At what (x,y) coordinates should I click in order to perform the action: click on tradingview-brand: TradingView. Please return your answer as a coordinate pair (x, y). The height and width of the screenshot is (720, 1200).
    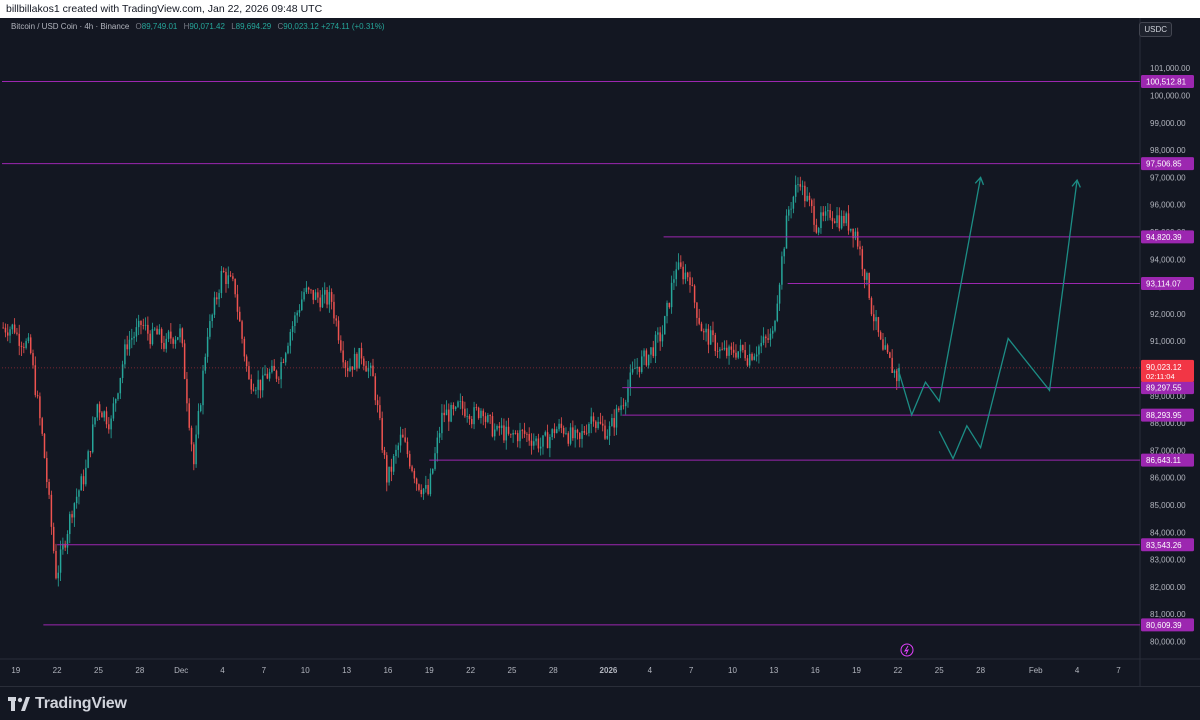
    Looking at the image, I should click on (81, 703).